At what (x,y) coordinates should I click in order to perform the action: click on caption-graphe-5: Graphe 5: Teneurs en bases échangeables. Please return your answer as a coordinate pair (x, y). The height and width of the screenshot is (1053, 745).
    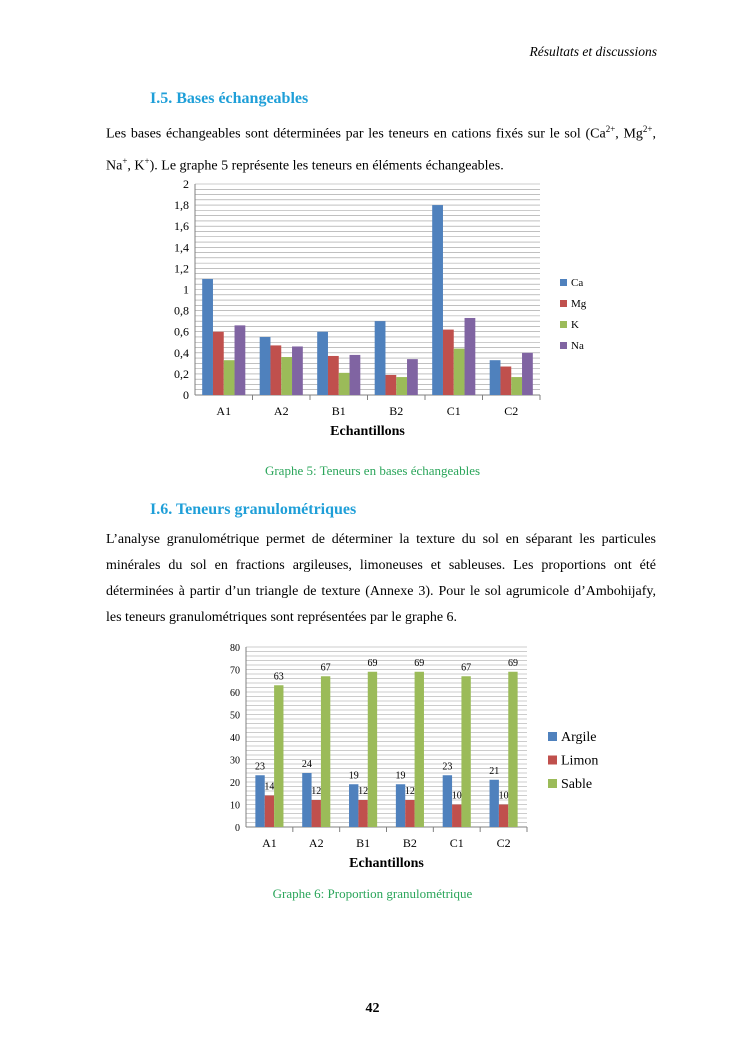
    Looking at the image, I should click on (372, 470).